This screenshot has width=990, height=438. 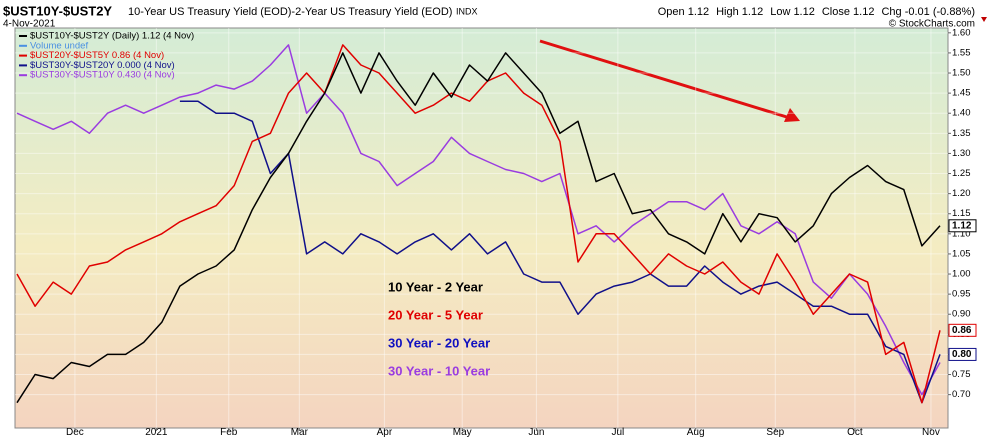 I want to click on quote-item: High 1.12, so click(x=739, y=12).